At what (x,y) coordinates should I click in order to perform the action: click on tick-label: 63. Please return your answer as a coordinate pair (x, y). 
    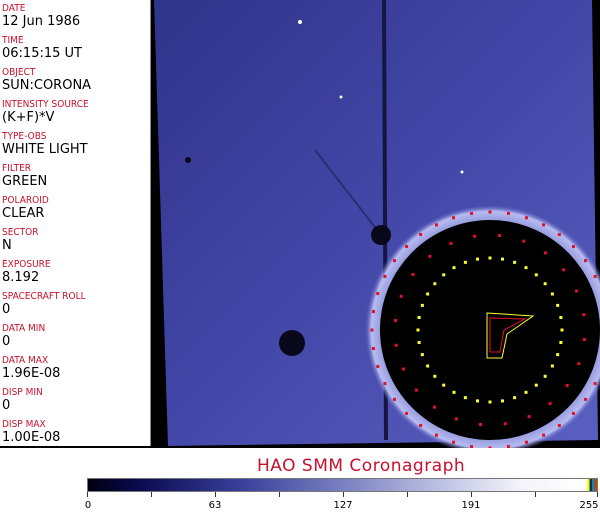
    Looking at the image, I should click on (215, 505).